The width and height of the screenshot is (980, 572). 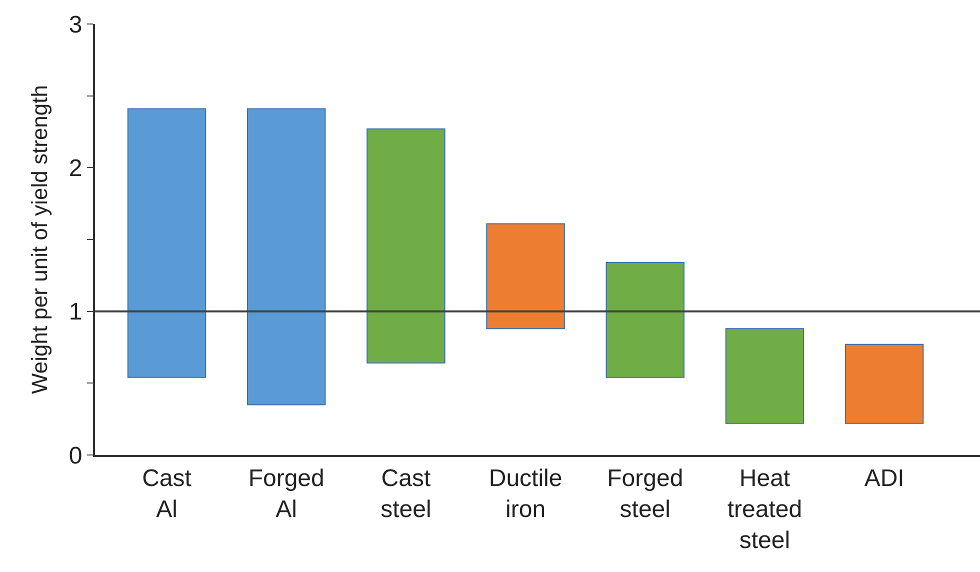 What do you see at coordinates (75, 168) in the screenshot?
I see `y-tick-label: 2` at bounding box center [75, 168].